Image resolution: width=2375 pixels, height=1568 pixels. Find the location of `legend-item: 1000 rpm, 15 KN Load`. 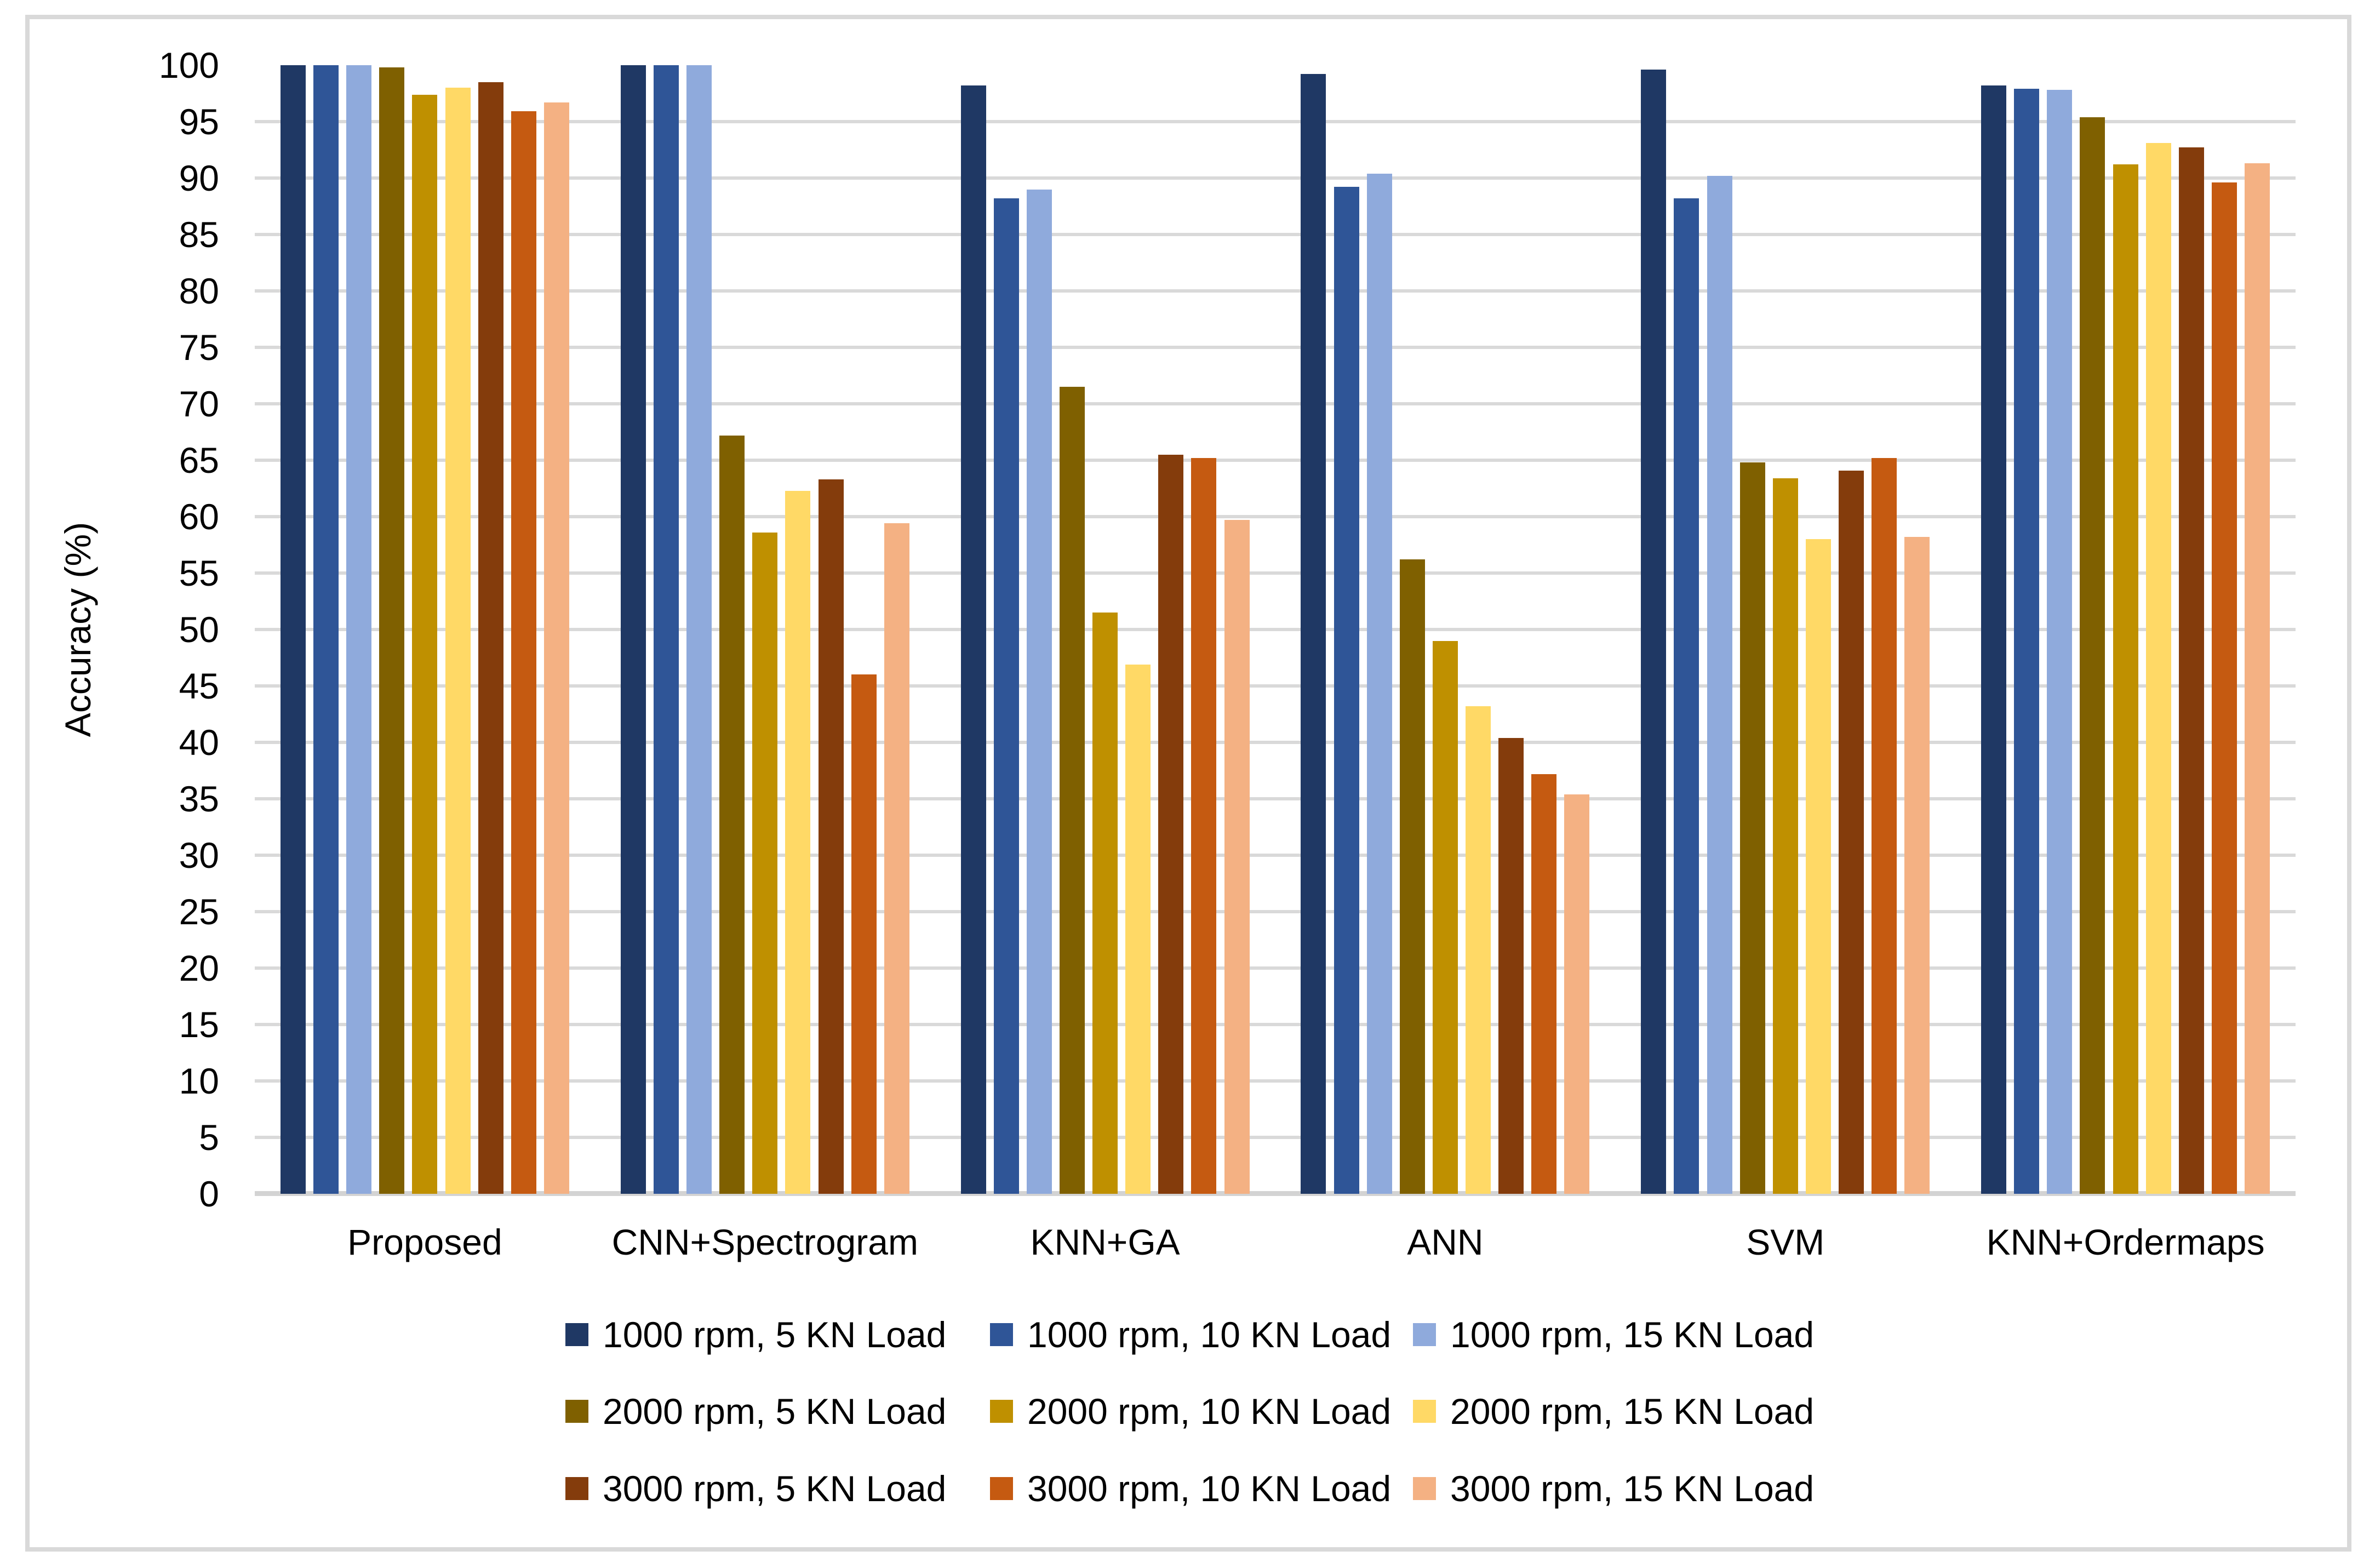

legend-item: 1000 rpm, 15 KN Load is located at coordinates (1614, 1334).